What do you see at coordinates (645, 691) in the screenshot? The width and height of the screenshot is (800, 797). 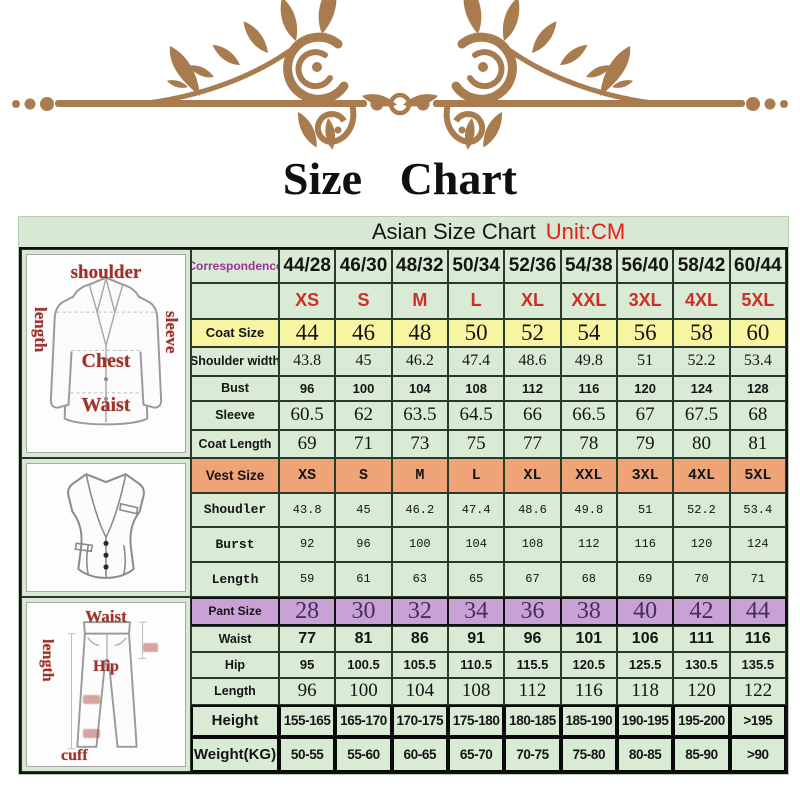 I see `cell-pant-length-6: 118` at bounding box center [645, 691].